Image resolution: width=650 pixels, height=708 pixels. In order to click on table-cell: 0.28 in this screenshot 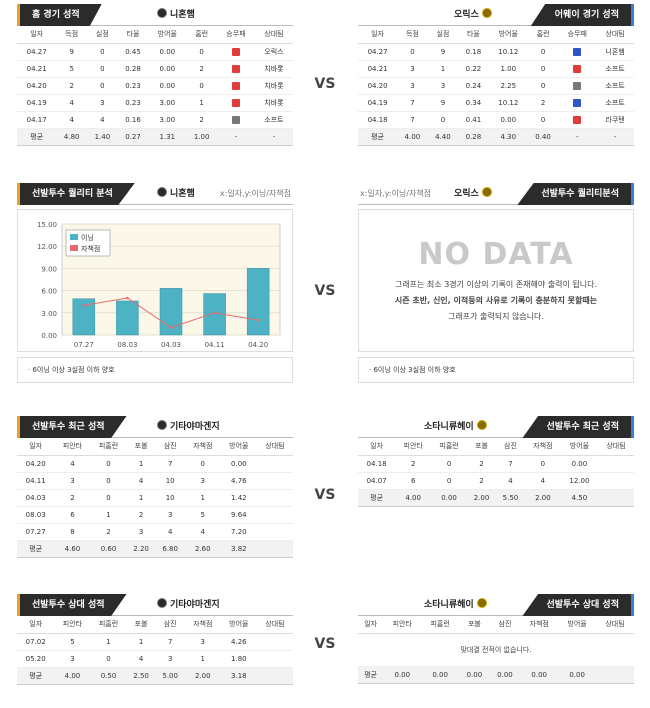, I will do `click(133, 69)`.